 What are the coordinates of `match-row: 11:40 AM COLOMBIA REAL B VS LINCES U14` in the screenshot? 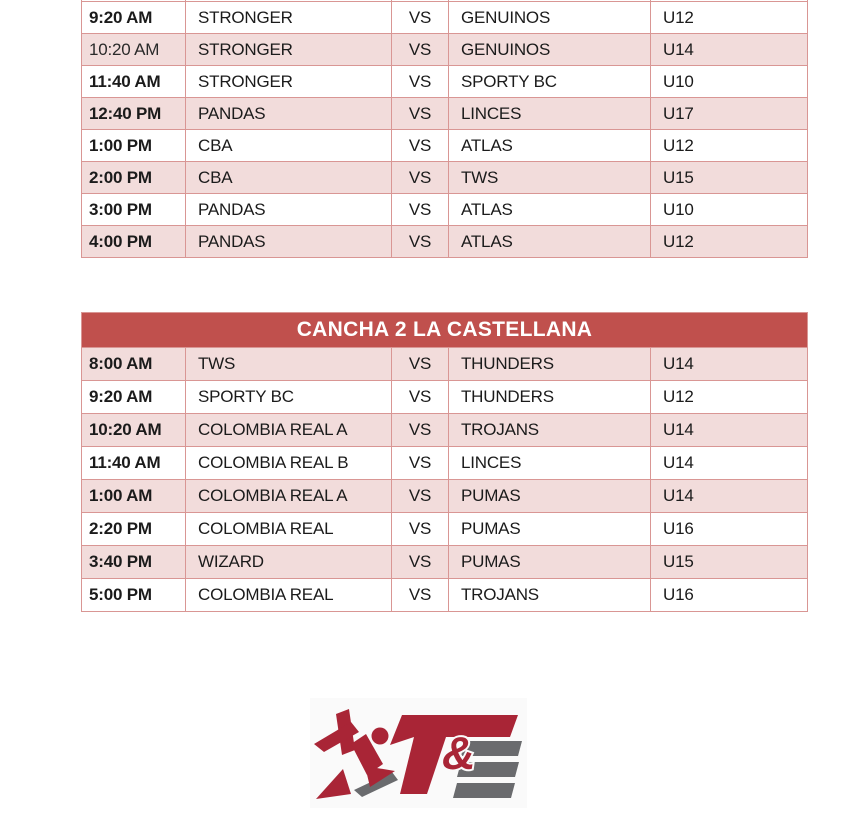 It's located at (444, 462).